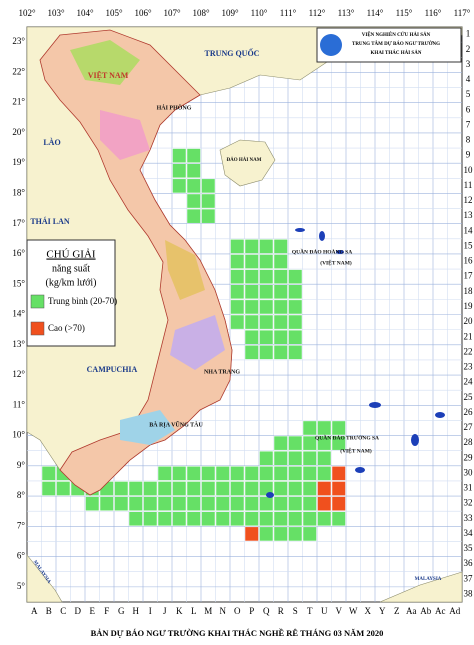 This screenshot has width=474, height=645. I want to click on column-label: B, so click(49, 611).